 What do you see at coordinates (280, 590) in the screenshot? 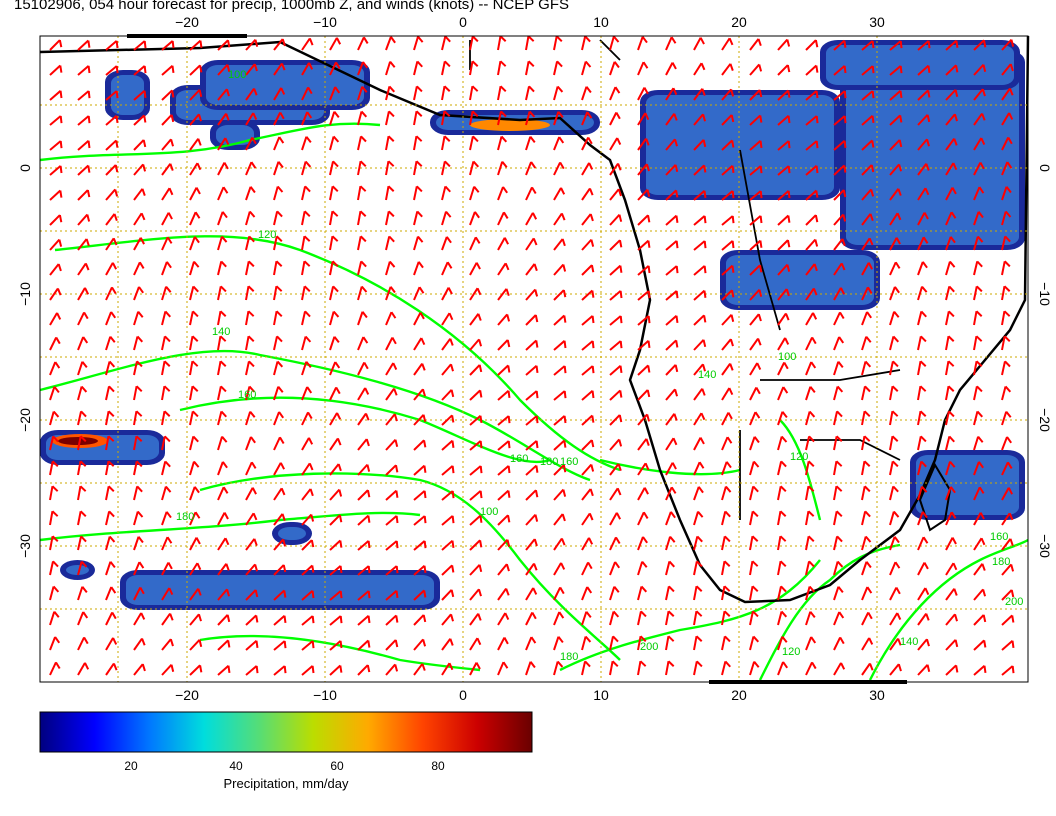
I see `precip-cell` at bounding box center [280, 590].